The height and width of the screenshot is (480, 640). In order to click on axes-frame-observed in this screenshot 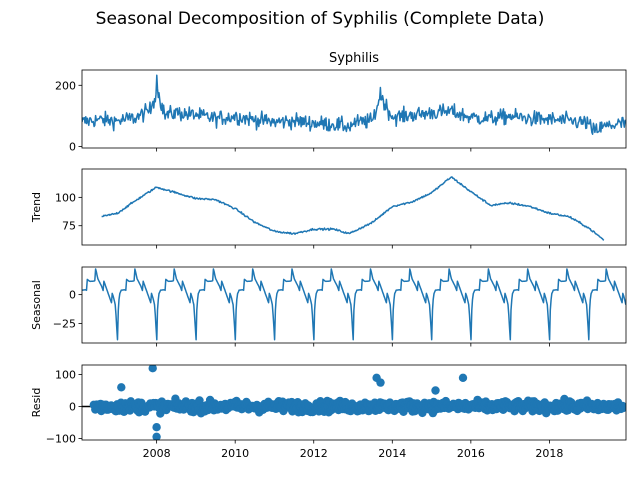, I will do `click(354, 109)`.